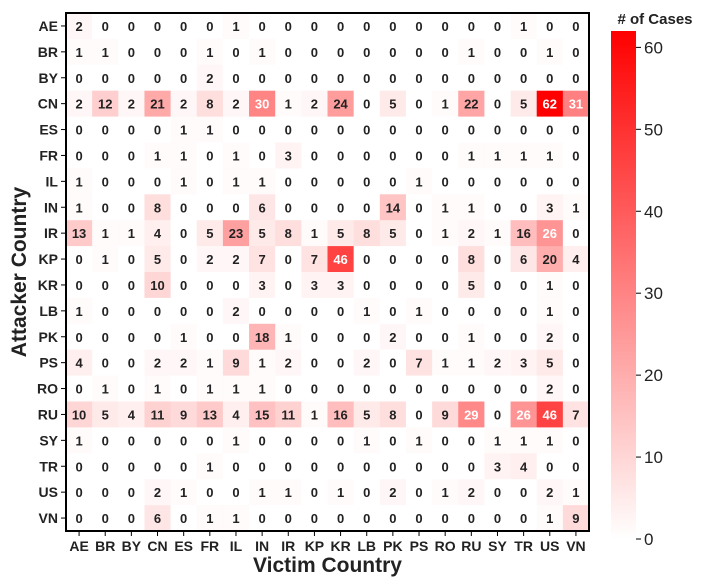 The image size is (718, 578). What do you see at coordinates (648, 539) in the screenshot?
I see `colorbar-tick-label: 0` at bounding box center [648, 539].